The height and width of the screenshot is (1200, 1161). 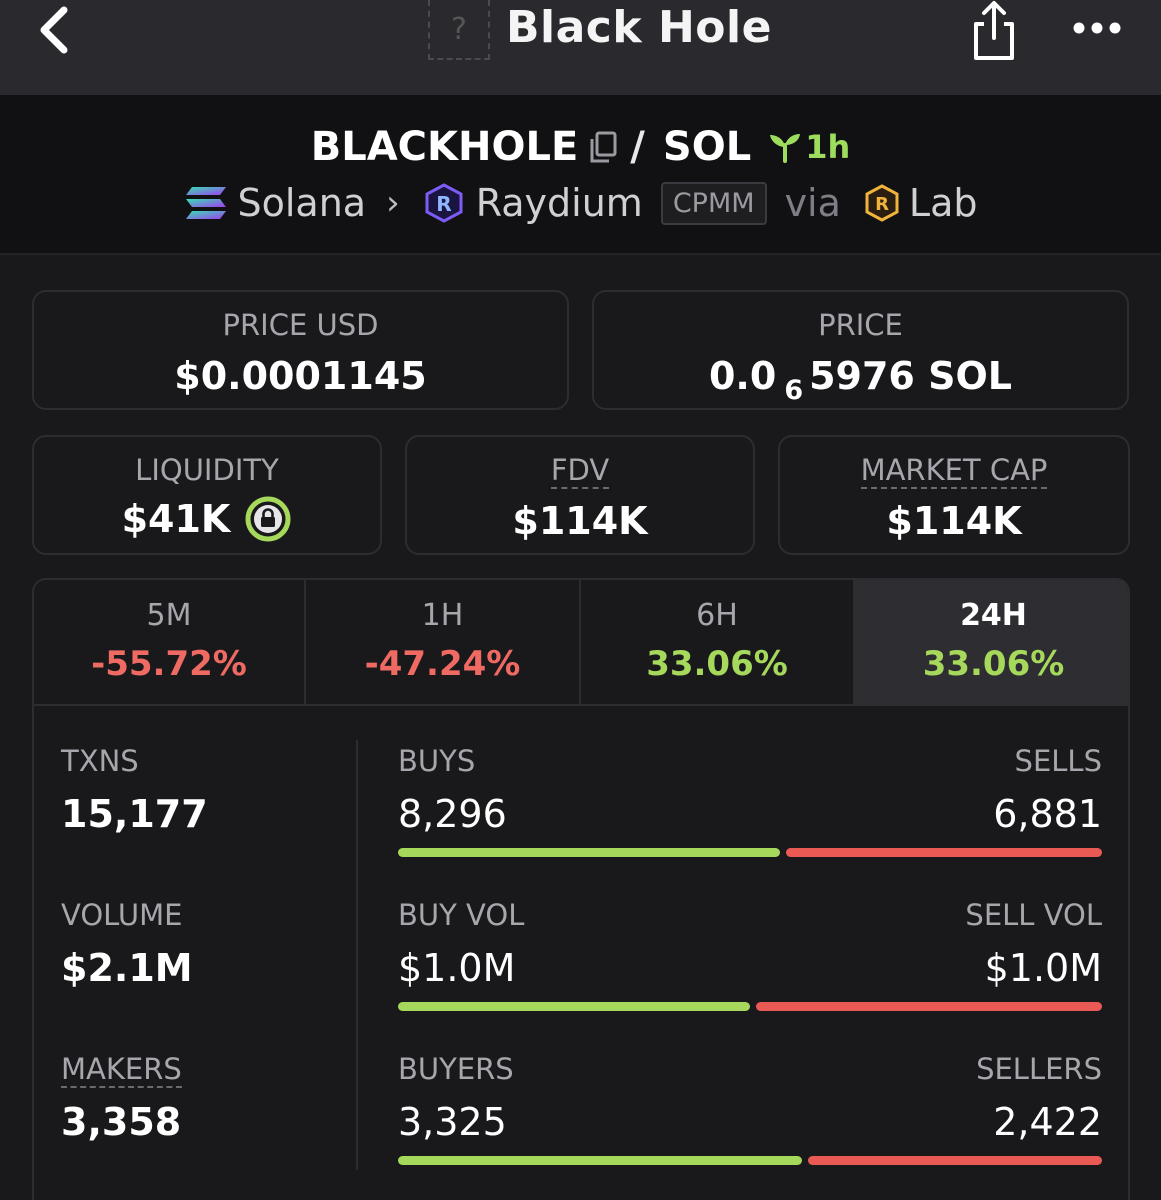 I want to click on sellers-value: 2,422, so click(x=1047, y=1122).